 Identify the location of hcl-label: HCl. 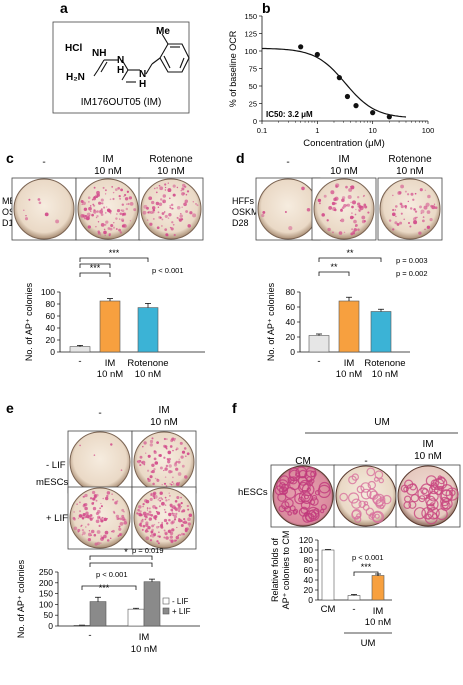
(73, 48).